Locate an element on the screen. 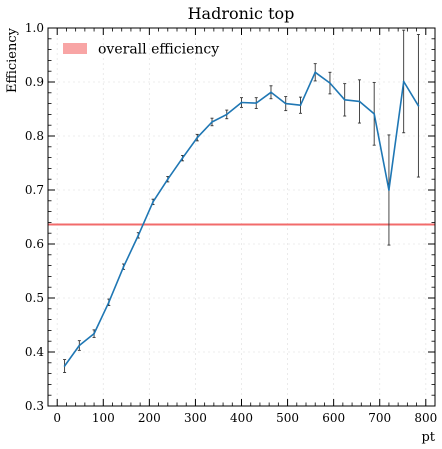 This screenshot has width=442, height=449. y-tick-label: 0.6 is located at coordinates (34, 244).